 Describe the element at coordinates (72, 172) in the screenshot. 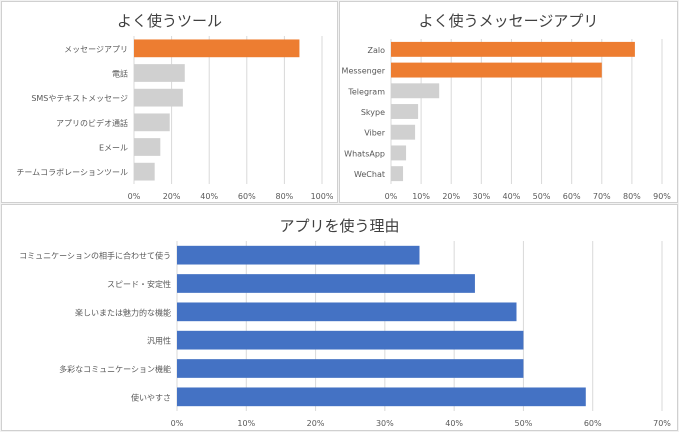

I see `category-label: チームコラボレーションツール` at that location.